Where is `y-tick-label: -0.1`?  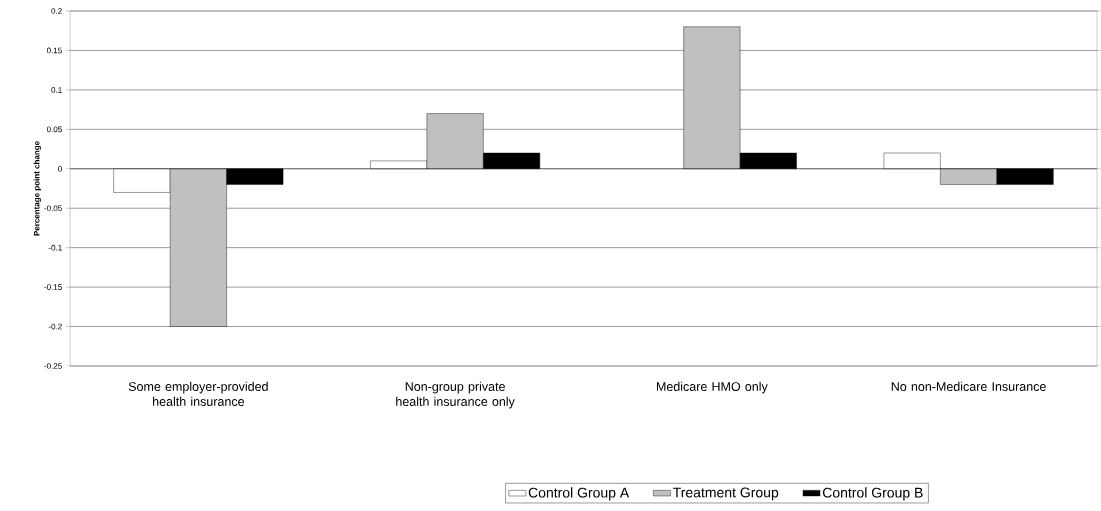 y-tick-label: -0.1 is located at coordinates (55, 247).